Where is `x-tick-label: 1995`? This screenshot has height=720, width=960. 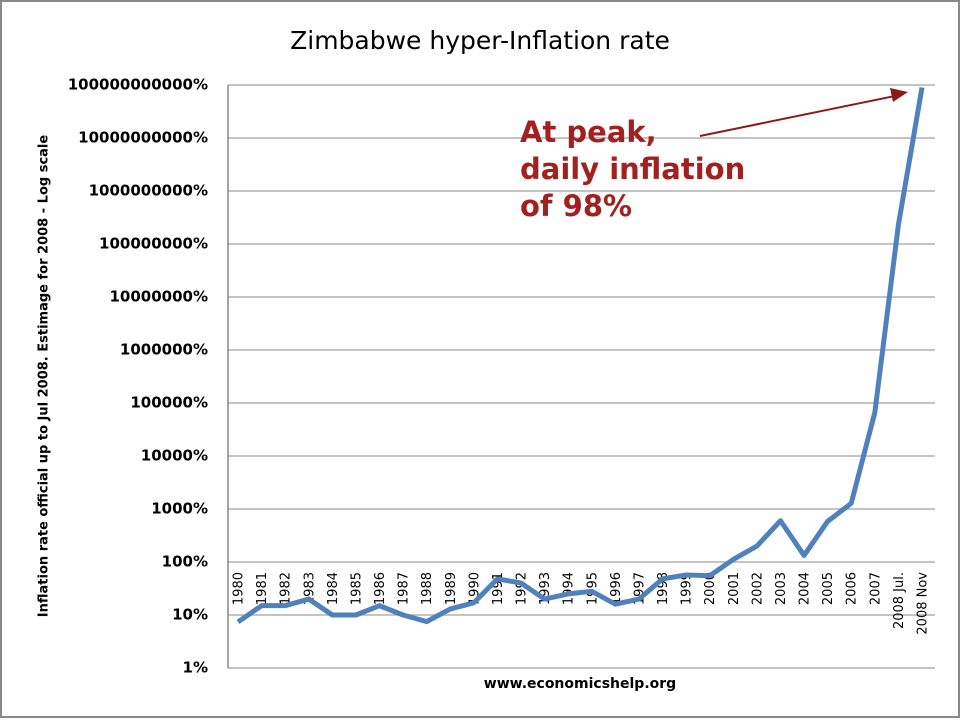 x-tick-label: 1995 is located at coordinates (592, 588).